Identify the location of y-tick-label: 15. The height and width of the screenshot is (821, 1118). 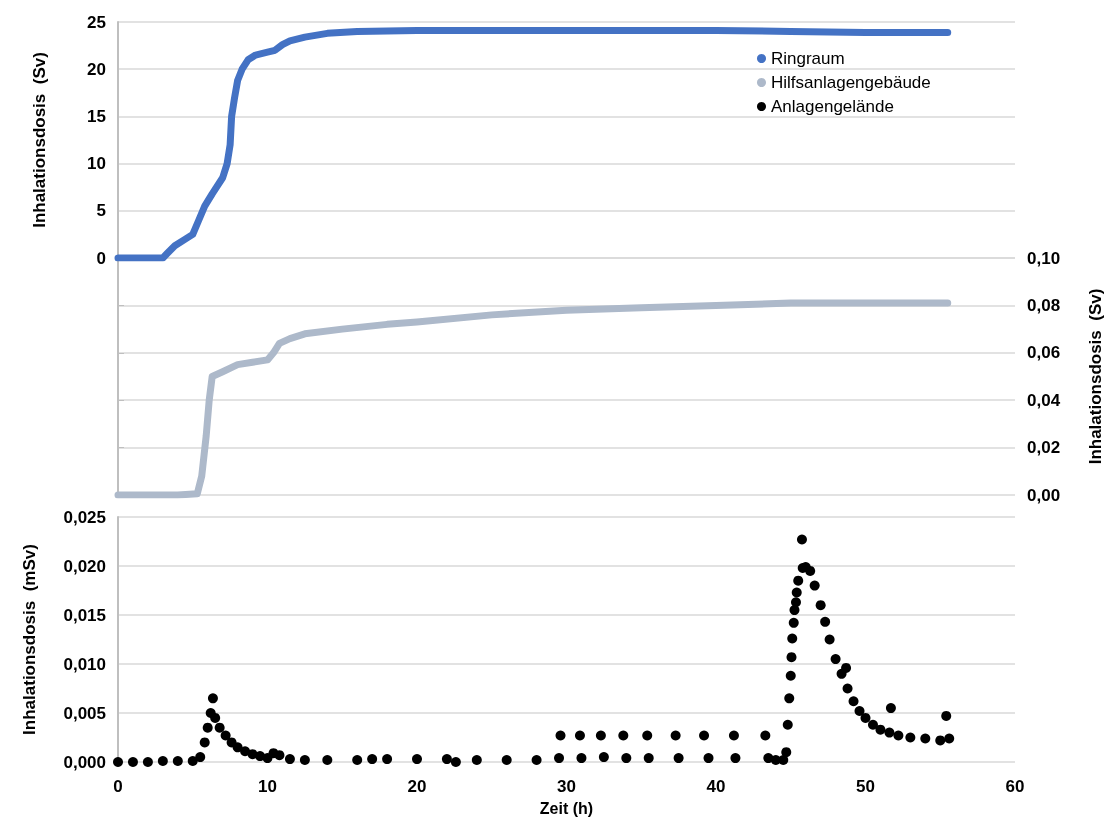
(96, 116).